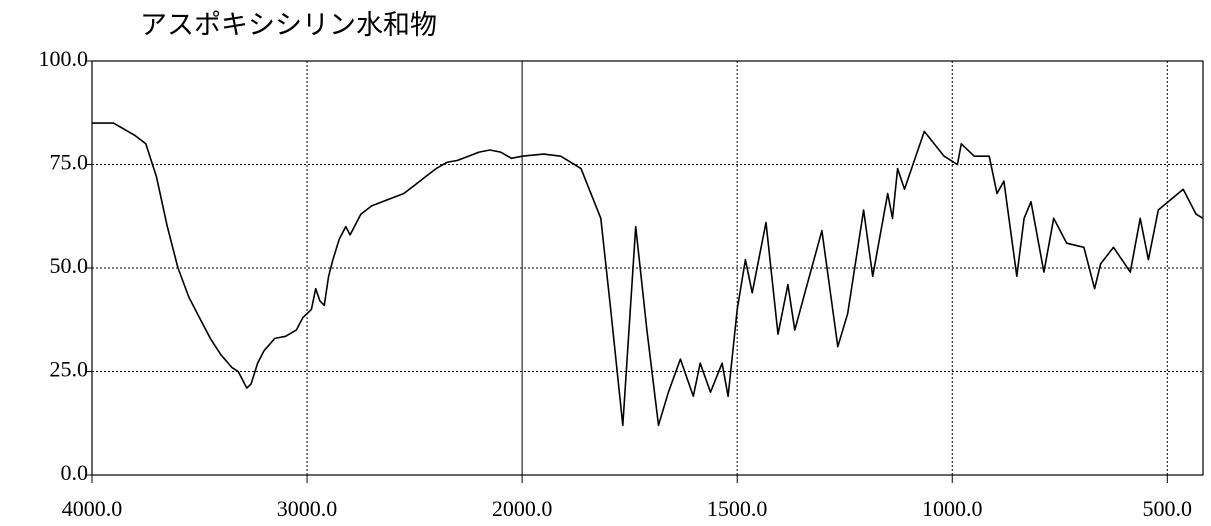 The width and height of the screenshot is (1211, 526). What do you see at coordinates (1168, 508) in the screenshot?
I see `x-tick-label: 500.0` at bounding box center [1168, 508].